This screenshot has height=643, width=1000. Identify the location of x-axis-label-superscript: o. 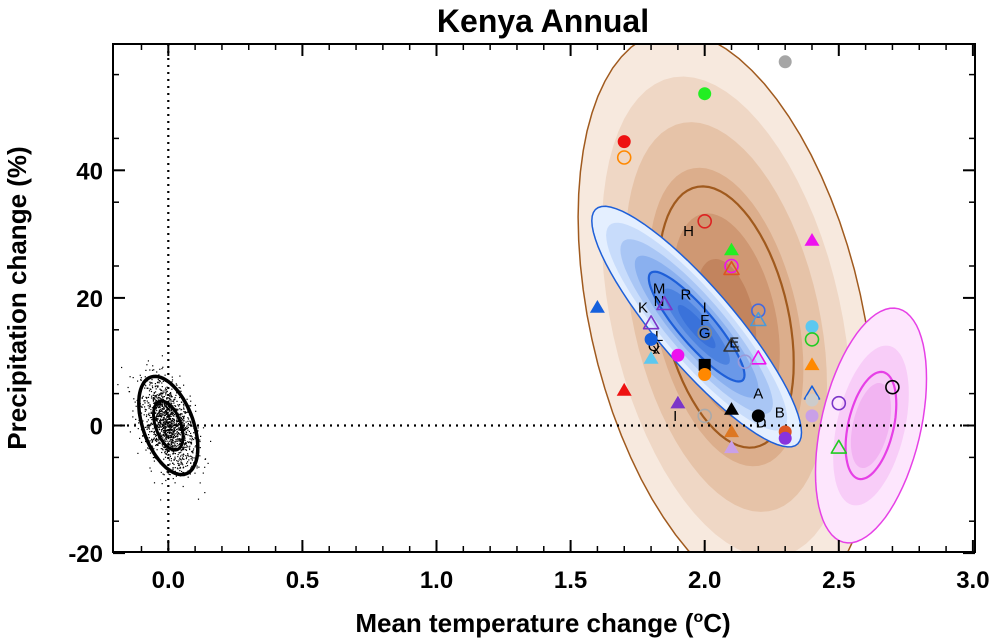
(698, 617).